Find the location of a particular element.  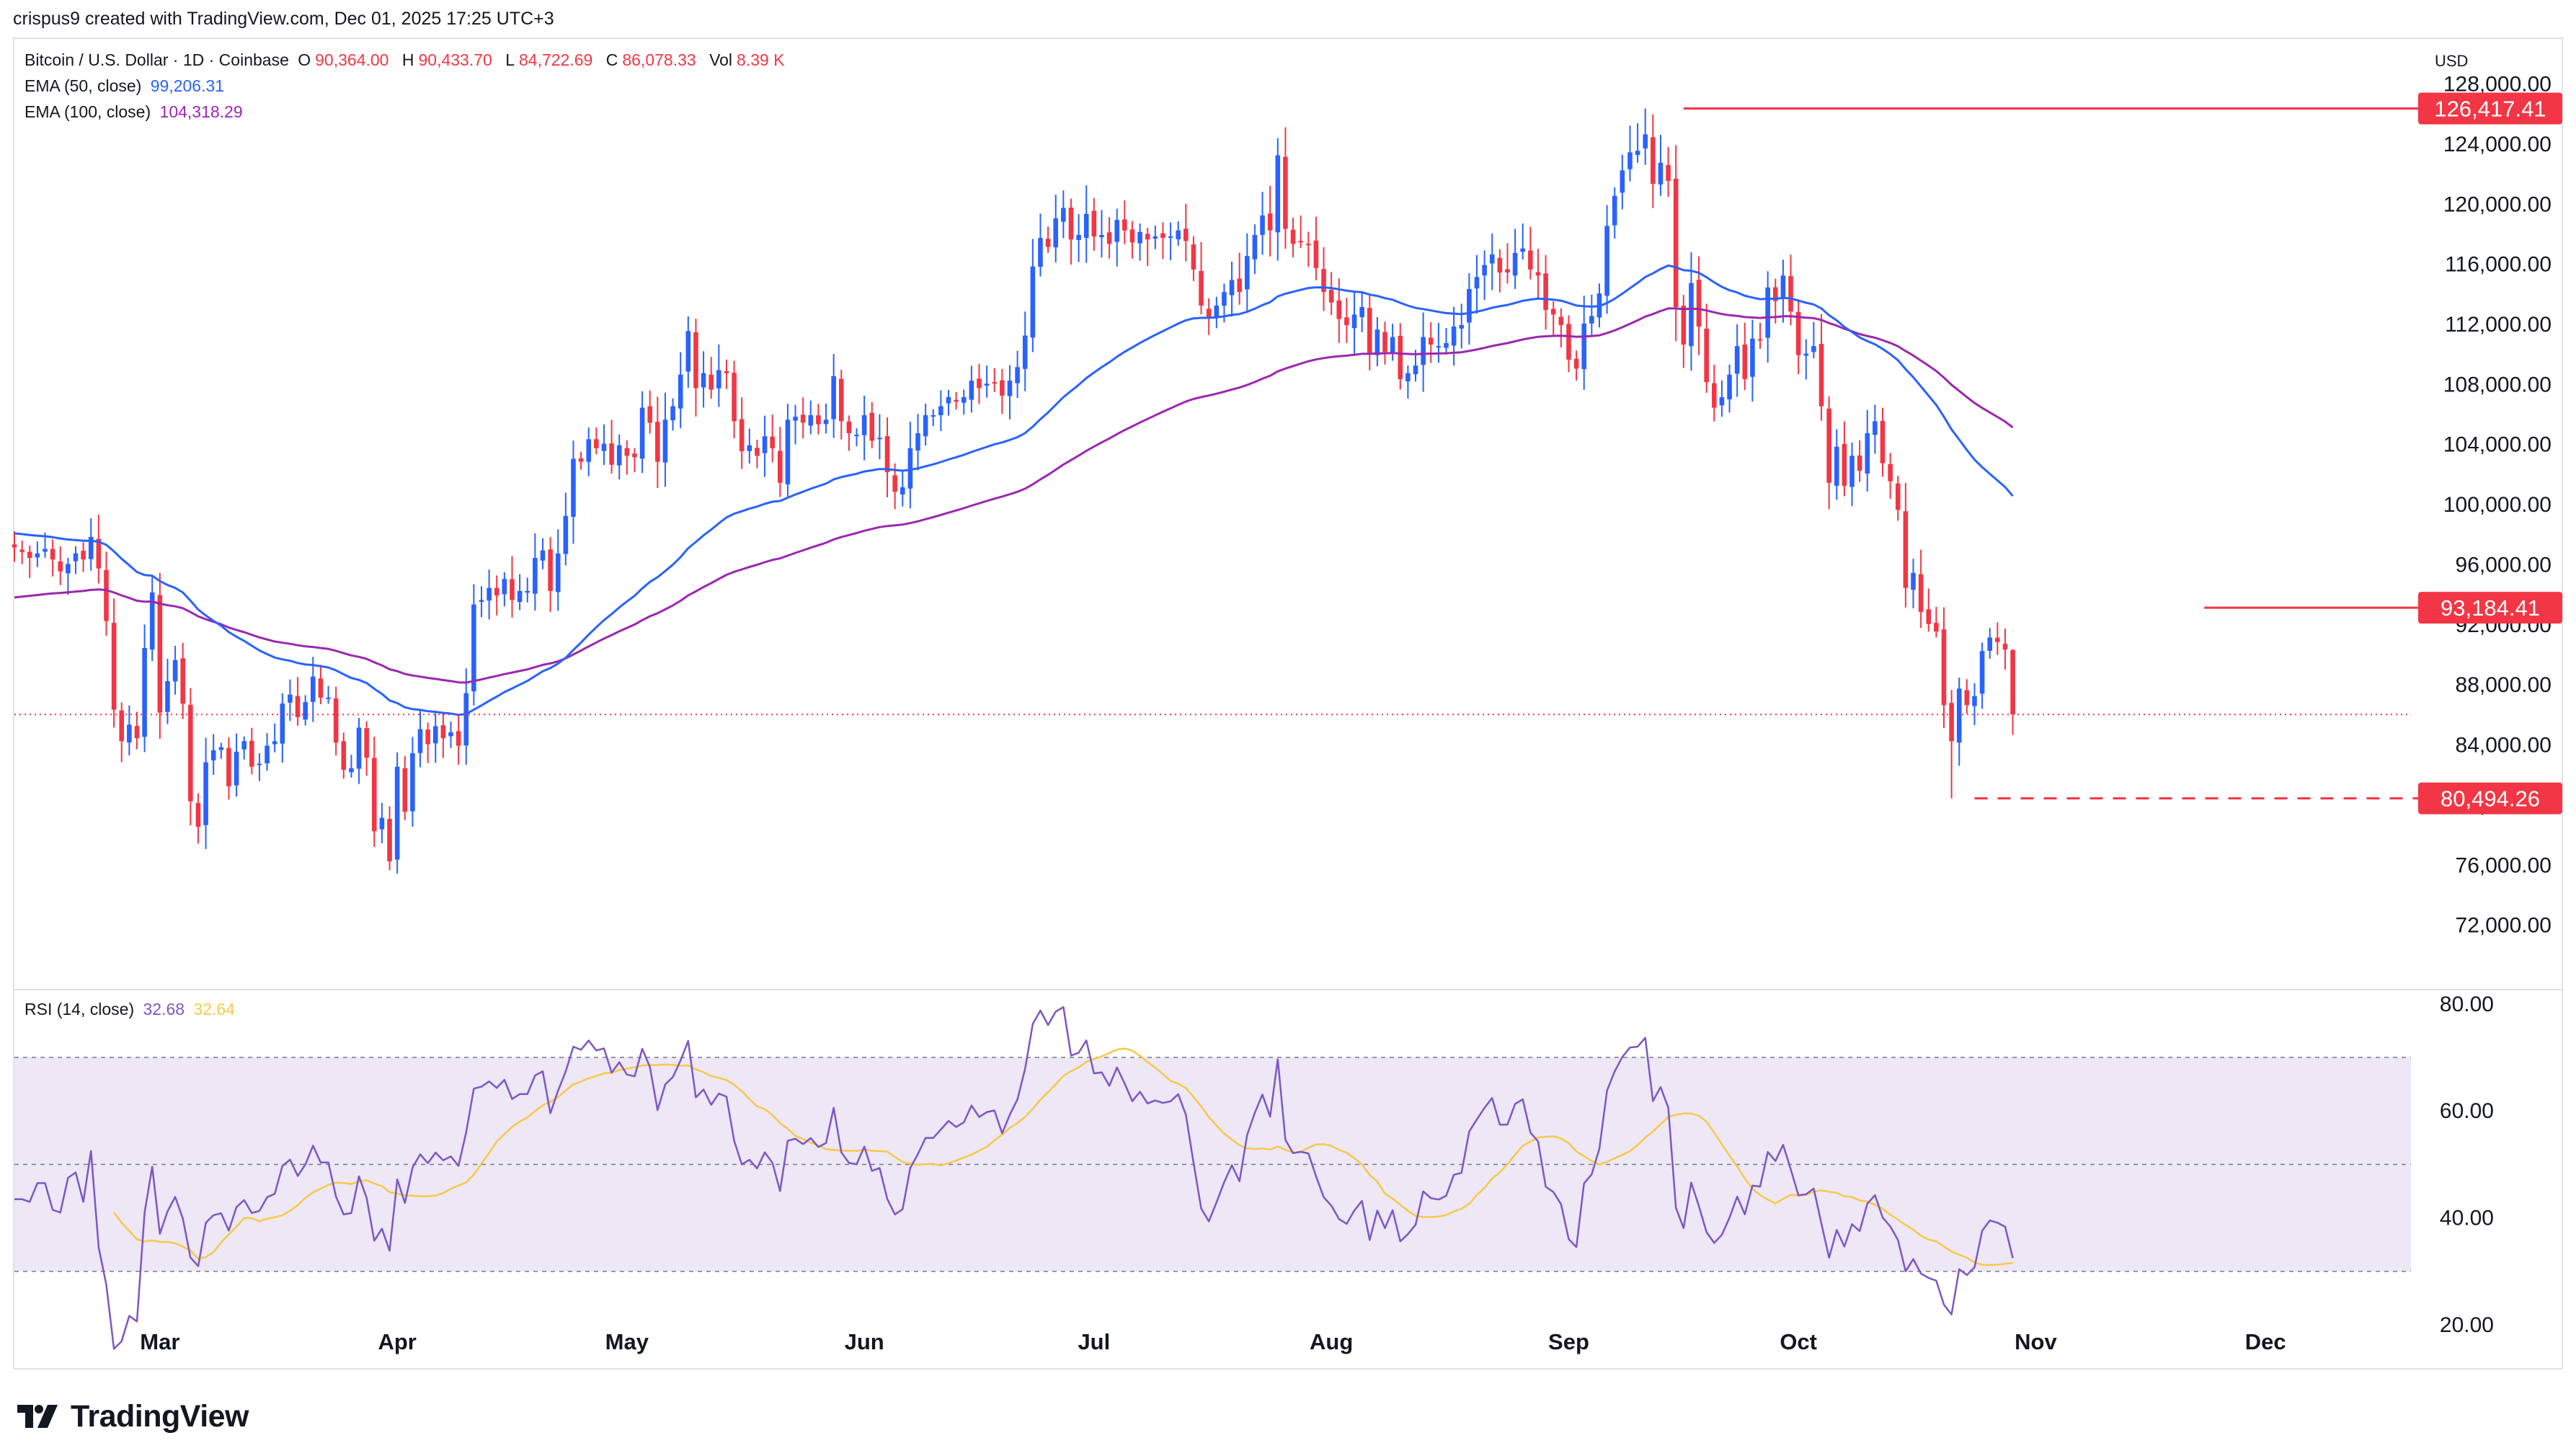

ema100-legend: EMA (100, close) 104,318.29 is located at coordinates (136, 112).